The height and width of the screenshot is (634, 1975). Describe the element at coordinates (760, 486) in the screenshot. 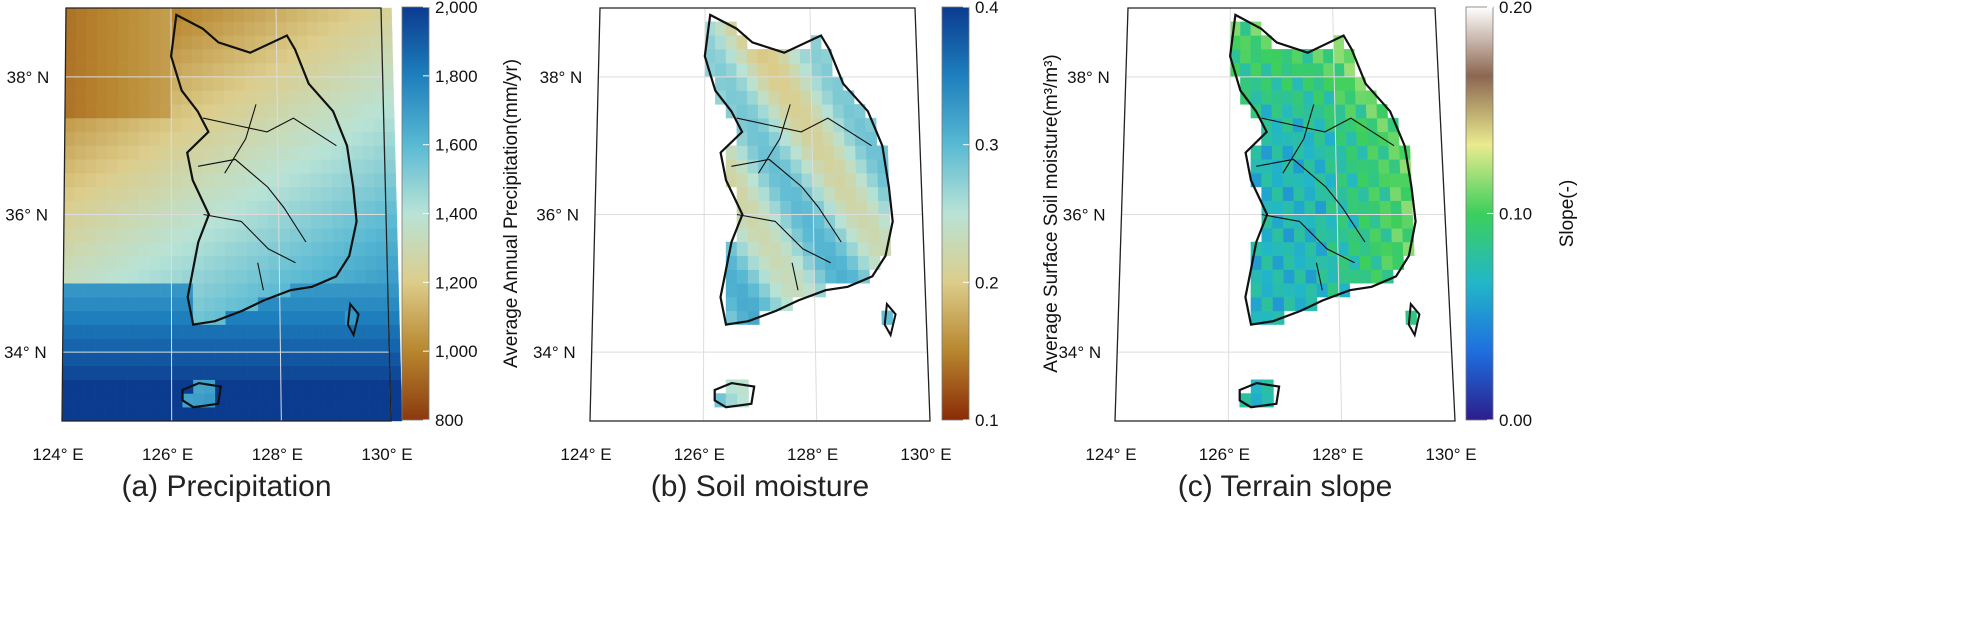

I see `panel-caption: (b) Soil moisture` at that location.